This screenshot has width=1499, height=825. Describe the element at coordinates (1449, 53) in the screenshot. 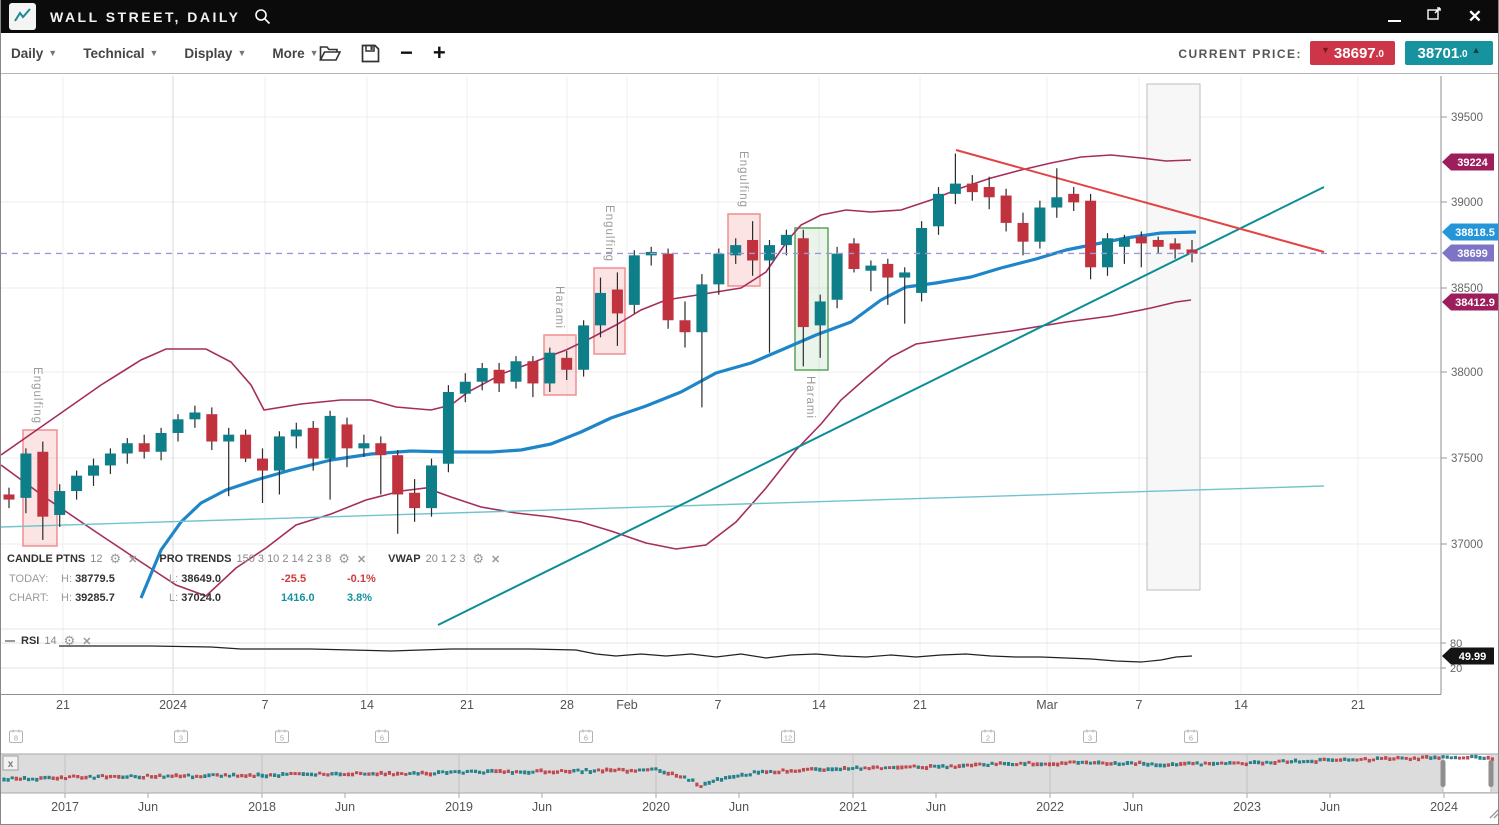

I see `buy-price-button: 38701.0 ▲` at that location.